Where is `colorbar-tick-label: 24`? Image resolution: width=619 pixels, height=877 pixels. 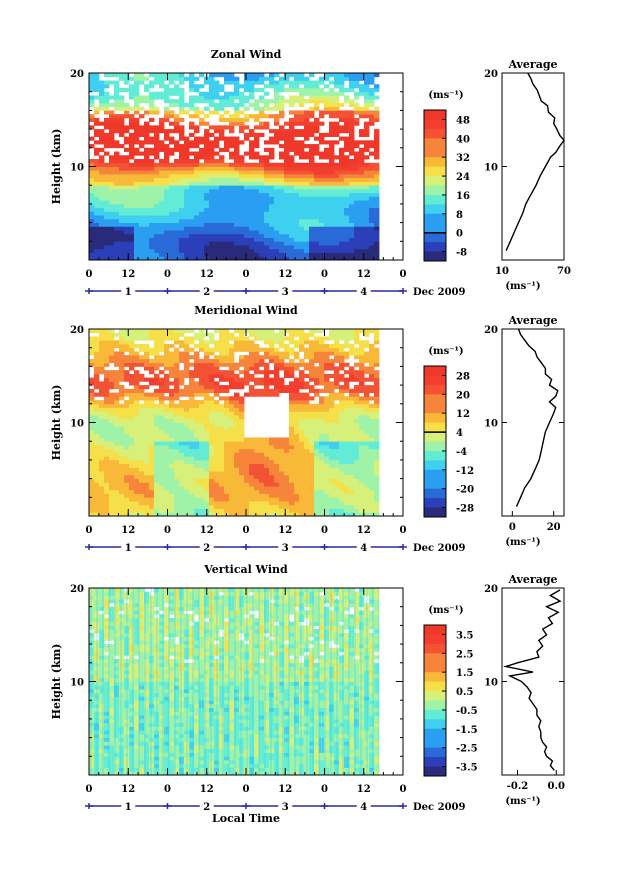
colorbar-tick-label: 24 is located at coordinates (463, 177).